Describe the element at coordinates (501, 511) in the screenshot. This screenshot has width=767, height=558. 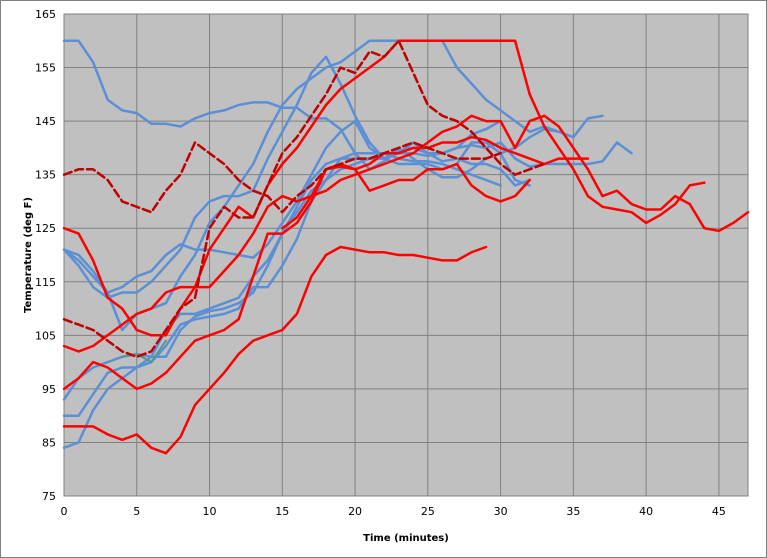
I see `x-tick-label: 30` at that location.